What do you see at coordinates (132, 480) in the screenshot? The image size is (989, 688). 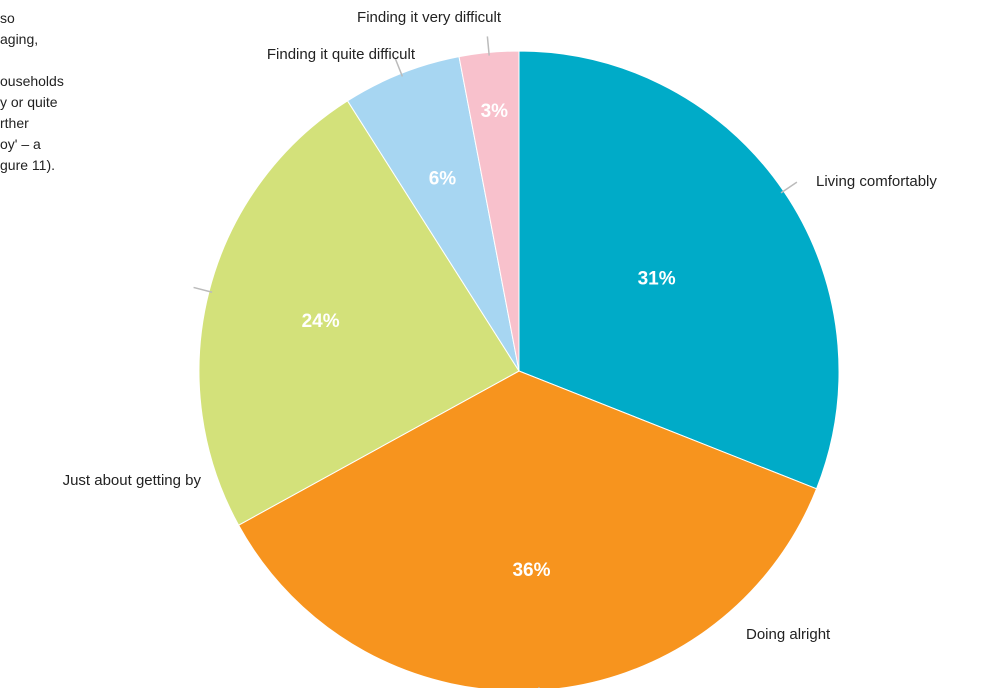 I see `slice-category-label: Just about getting by` at bounding box center [132, 480].